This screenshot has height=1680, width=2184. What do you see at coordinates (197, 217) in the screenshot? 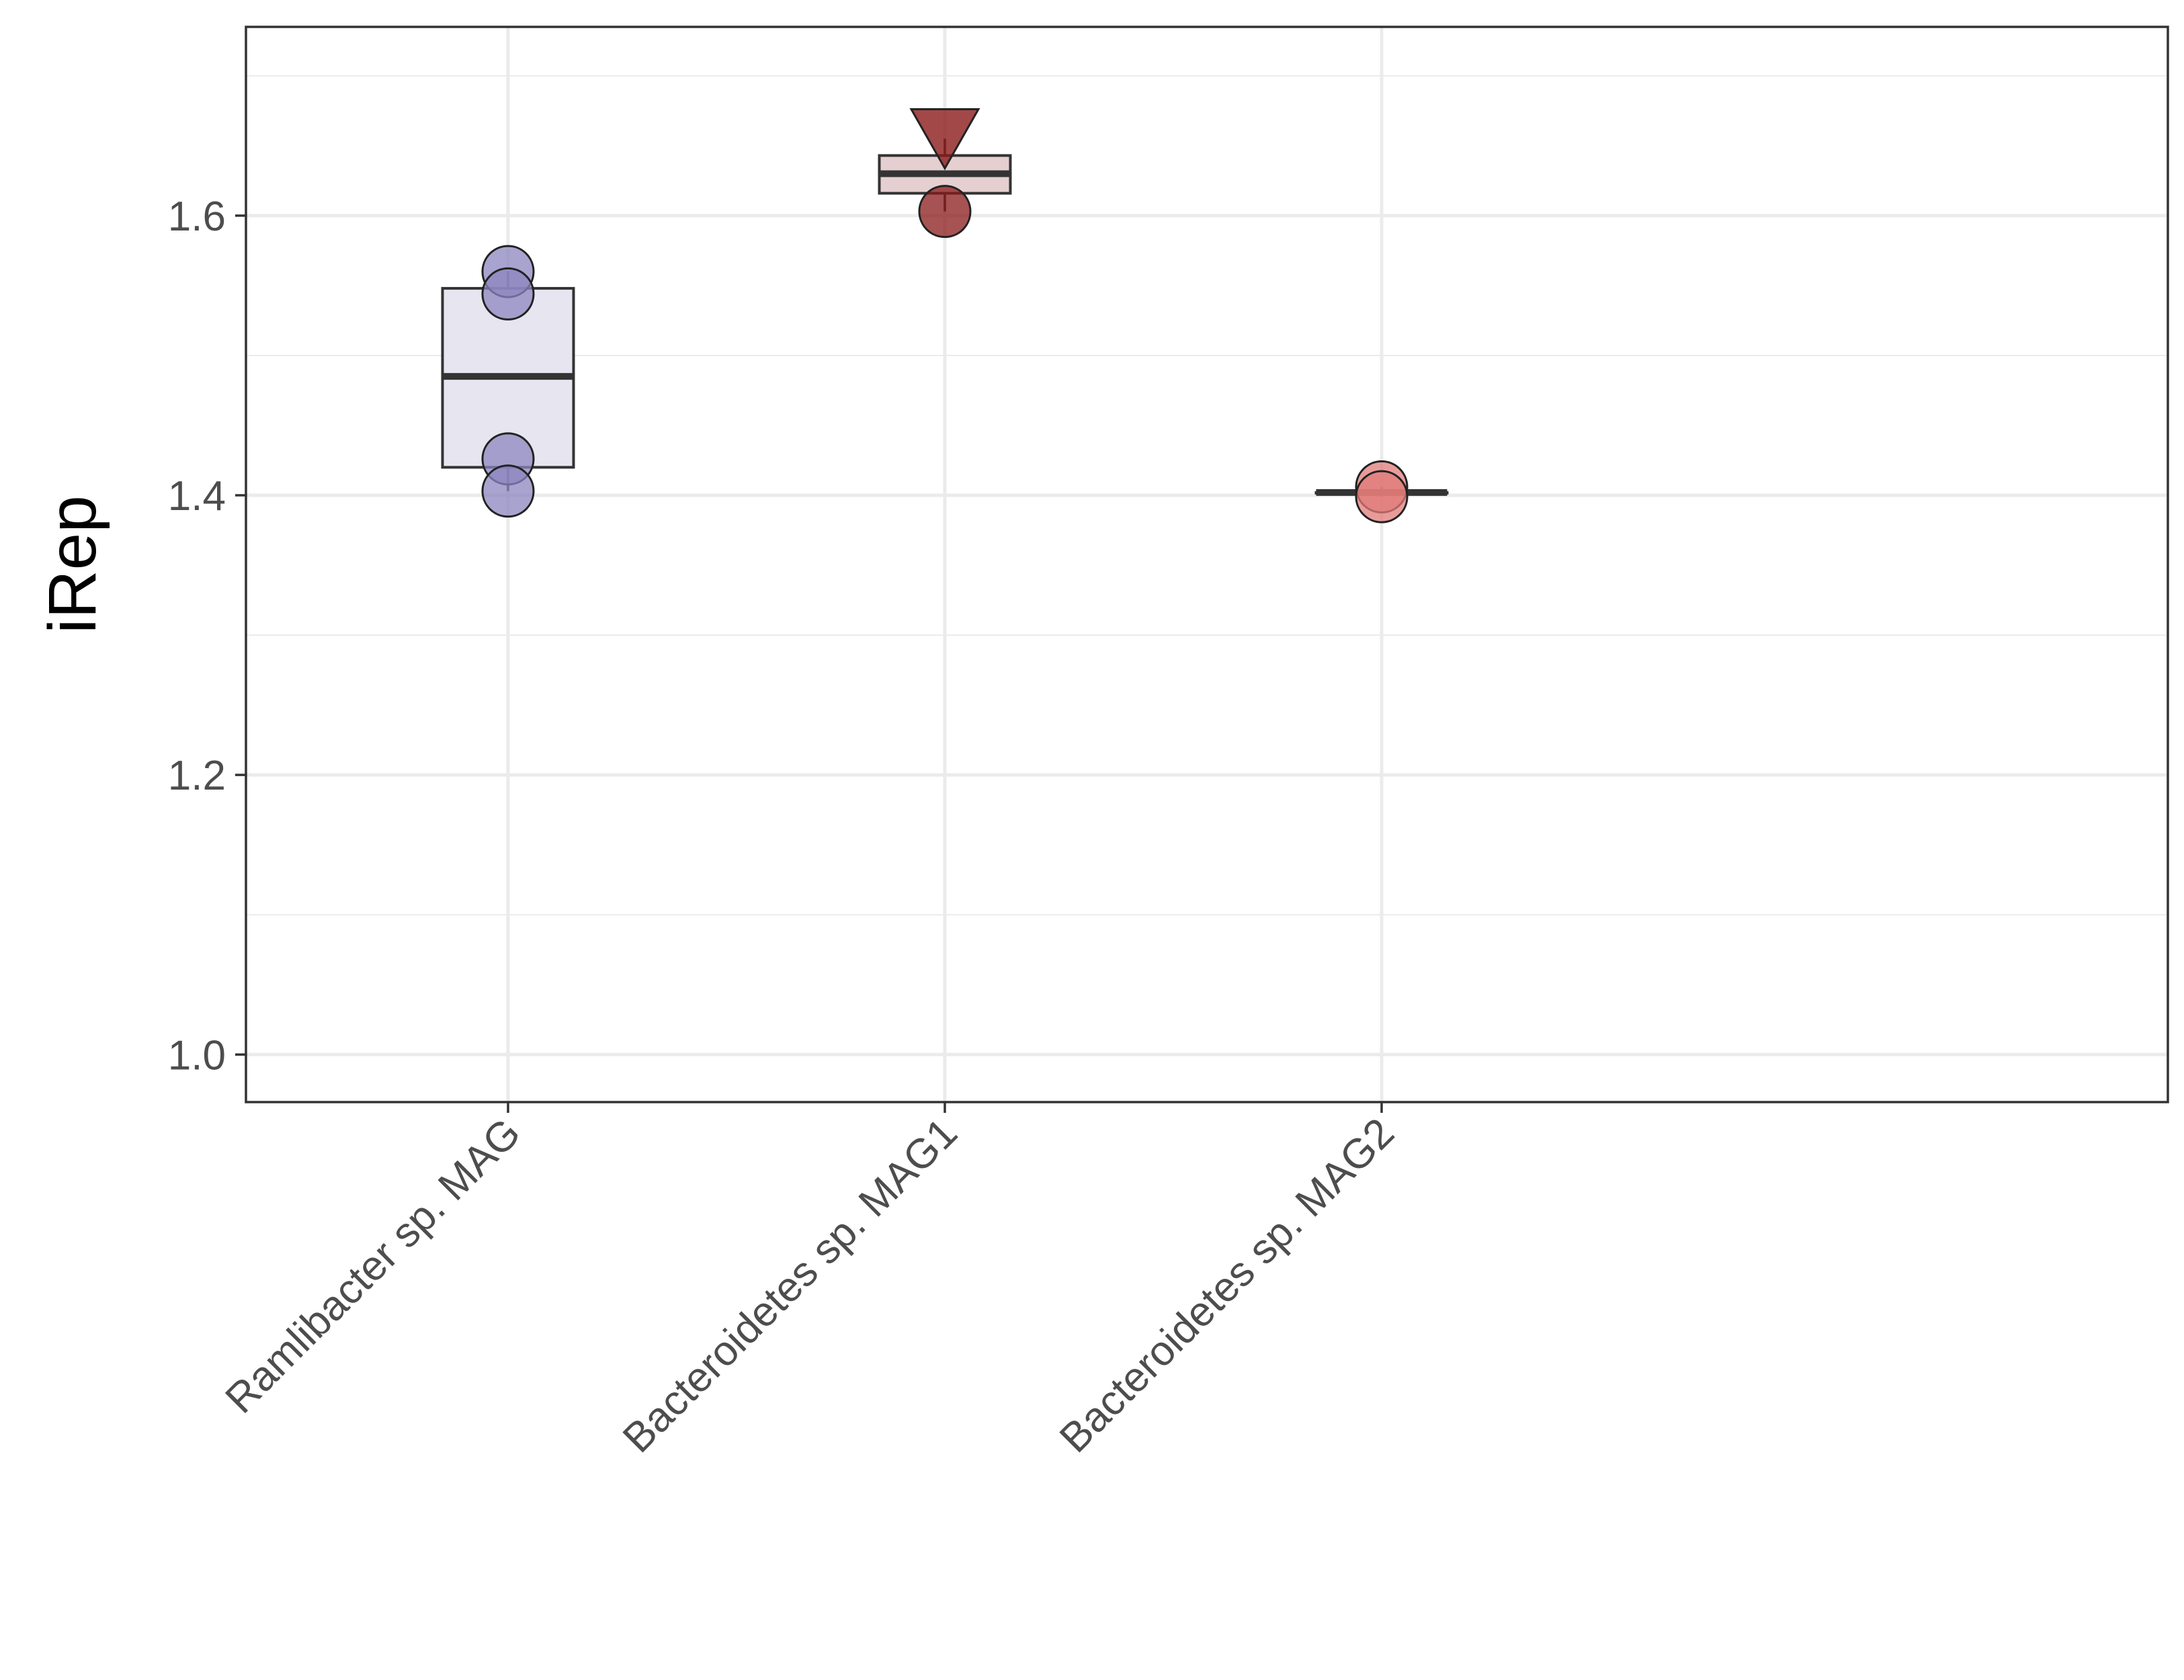
I see `y-tick-label: 1.6` at bounding box center [197, 217].